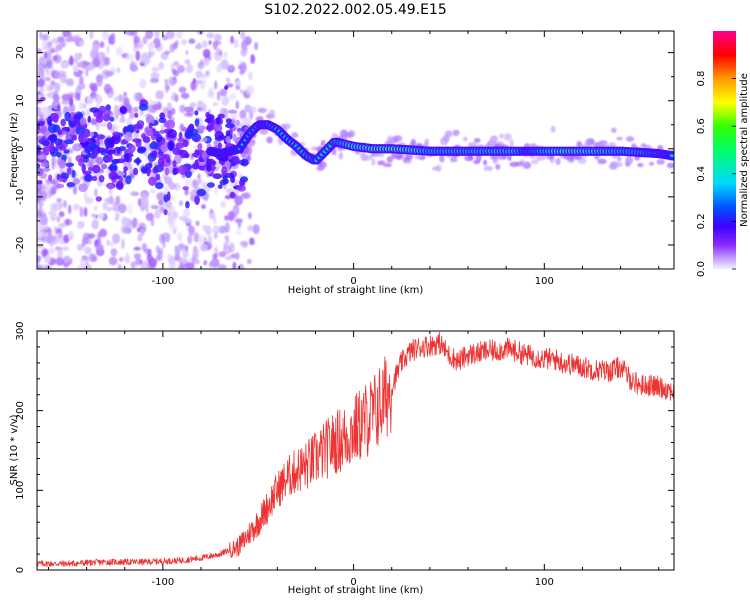  What do you see at coordinates (701, 79) in the screenshot?
I see `colorbar-tick-label: 0.8` at bounding box center [701, 79].